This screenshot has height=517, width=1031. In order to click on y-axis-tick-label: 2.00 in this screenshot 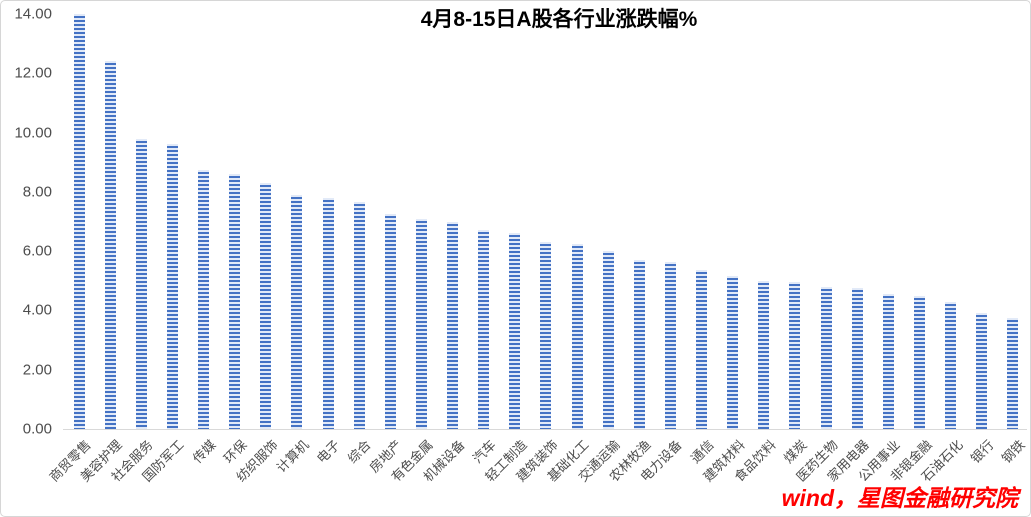, I will do `click(37, 370)`.